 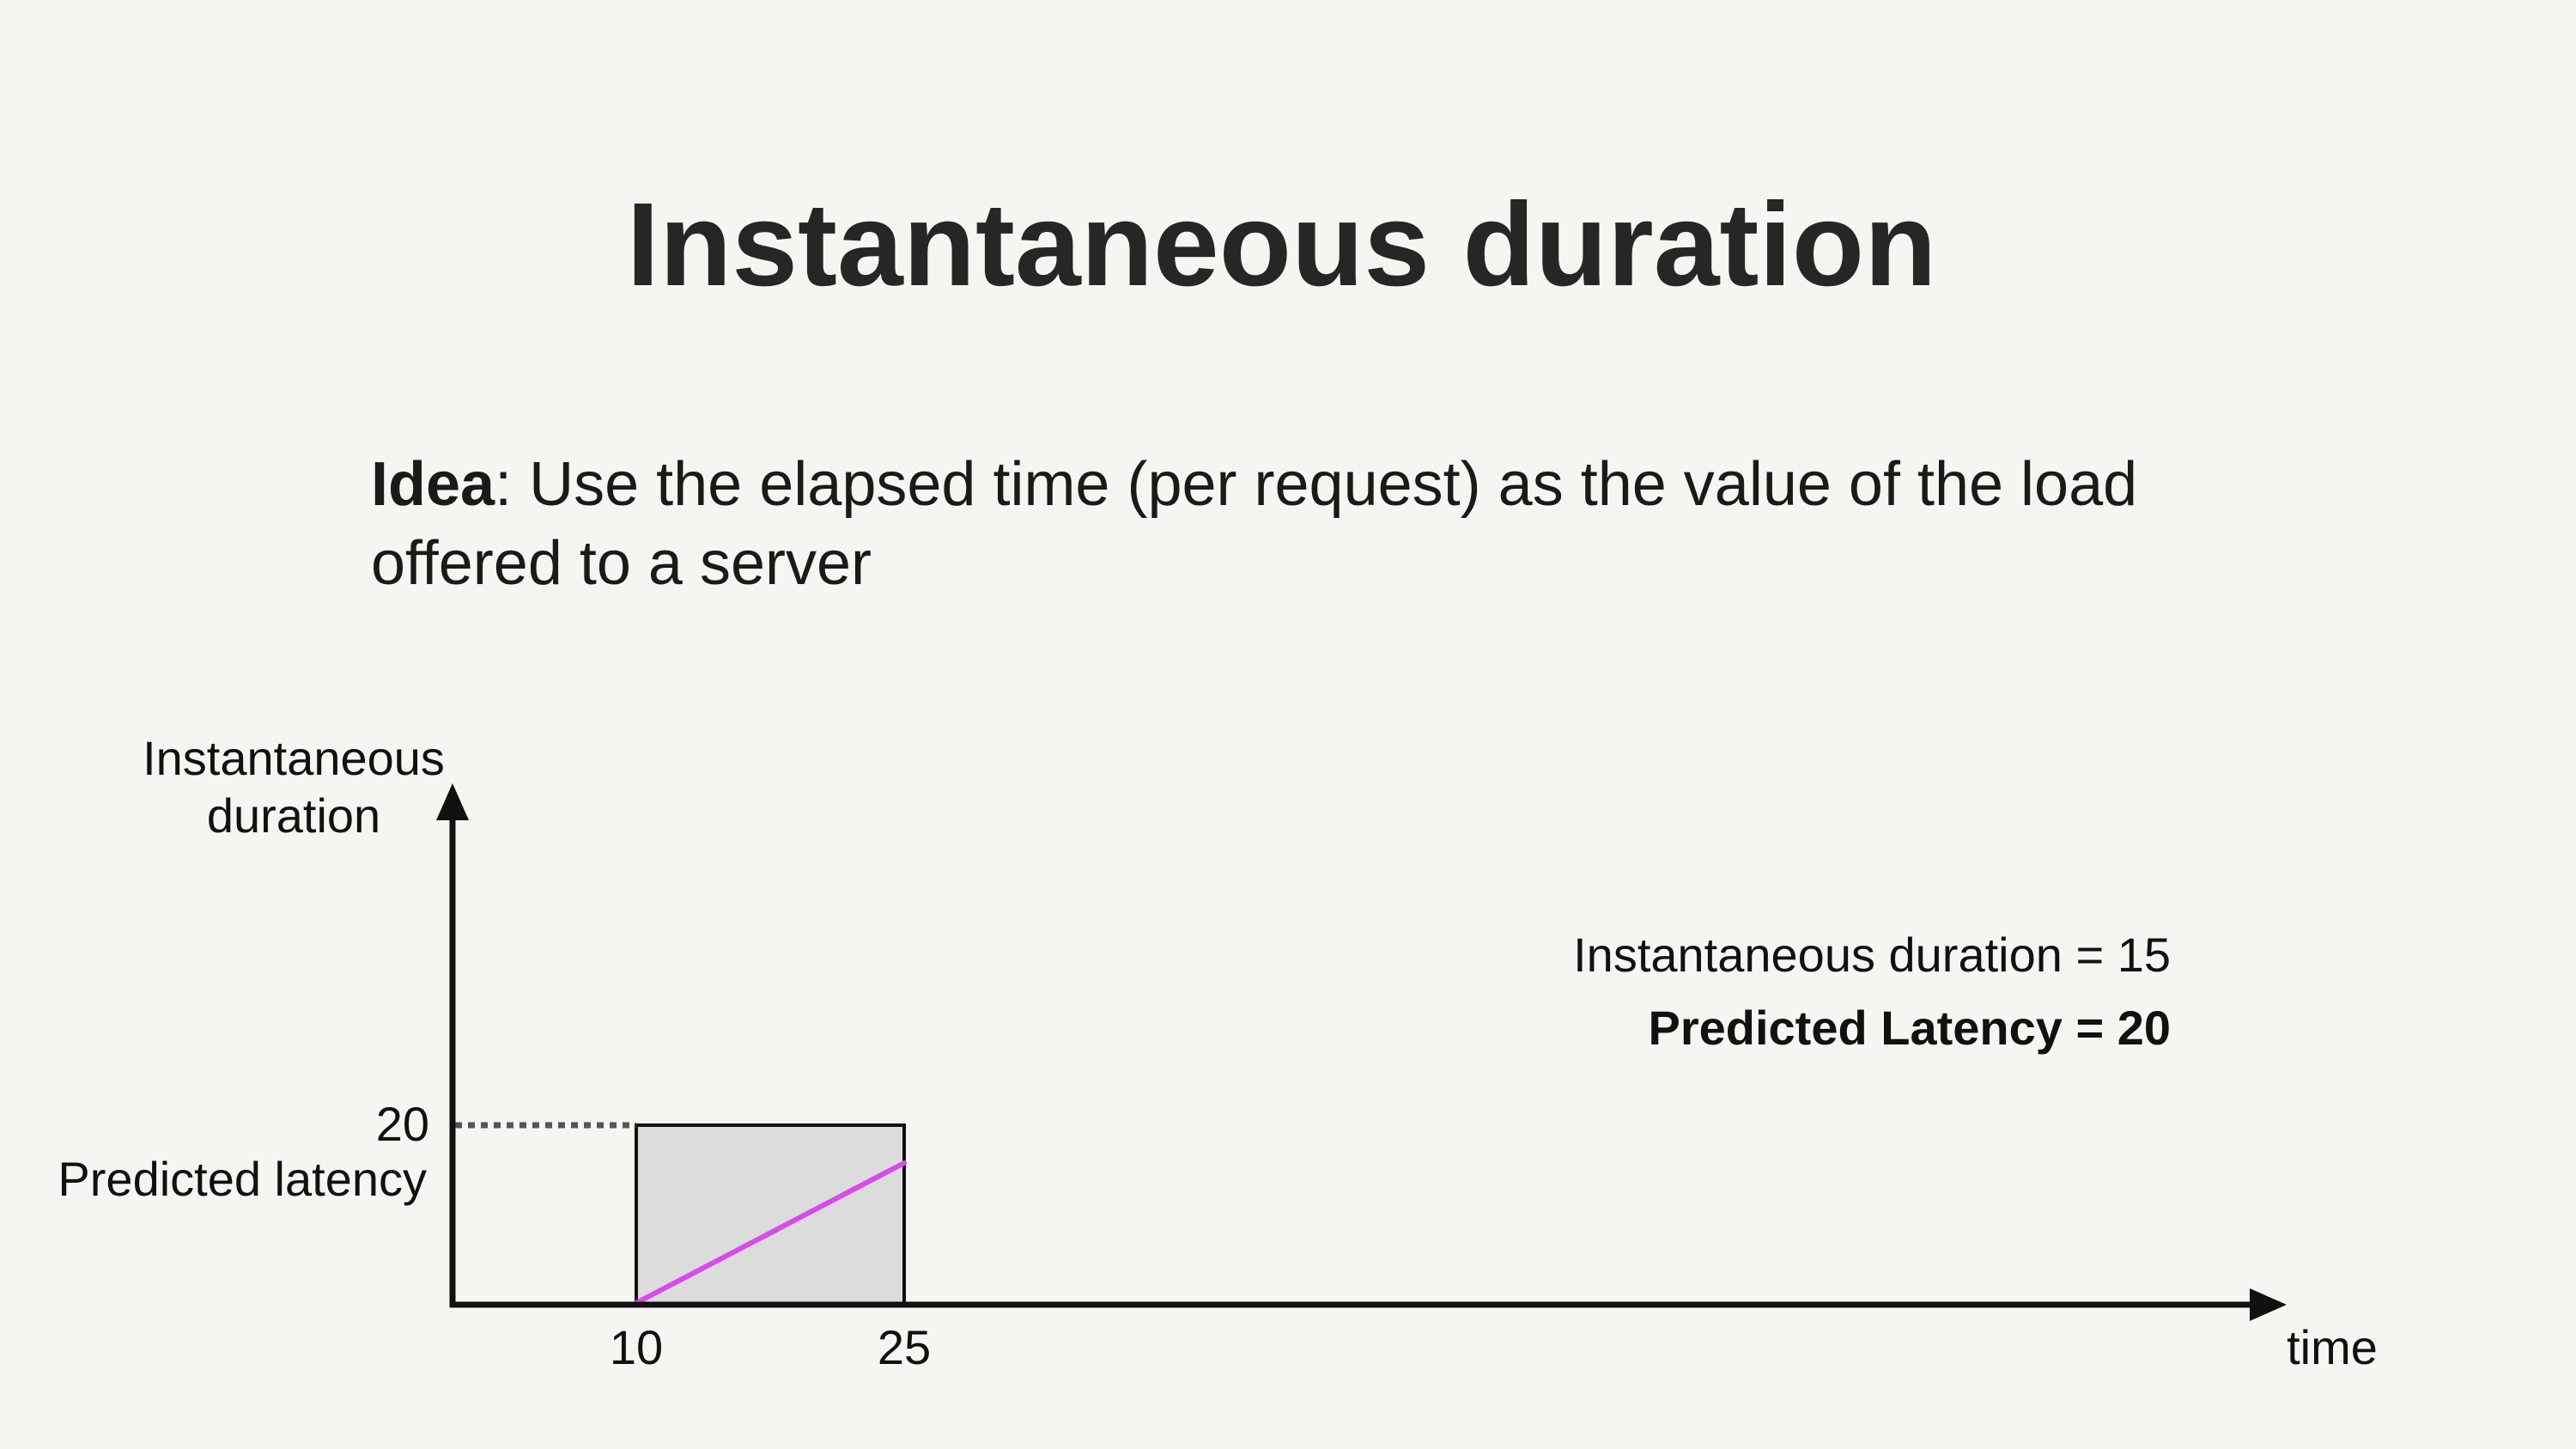 What do you see at coordinates (293, 815) in the screenshot?
I see `y-axis-label-line2: duration` at bounding box center [293, 815].